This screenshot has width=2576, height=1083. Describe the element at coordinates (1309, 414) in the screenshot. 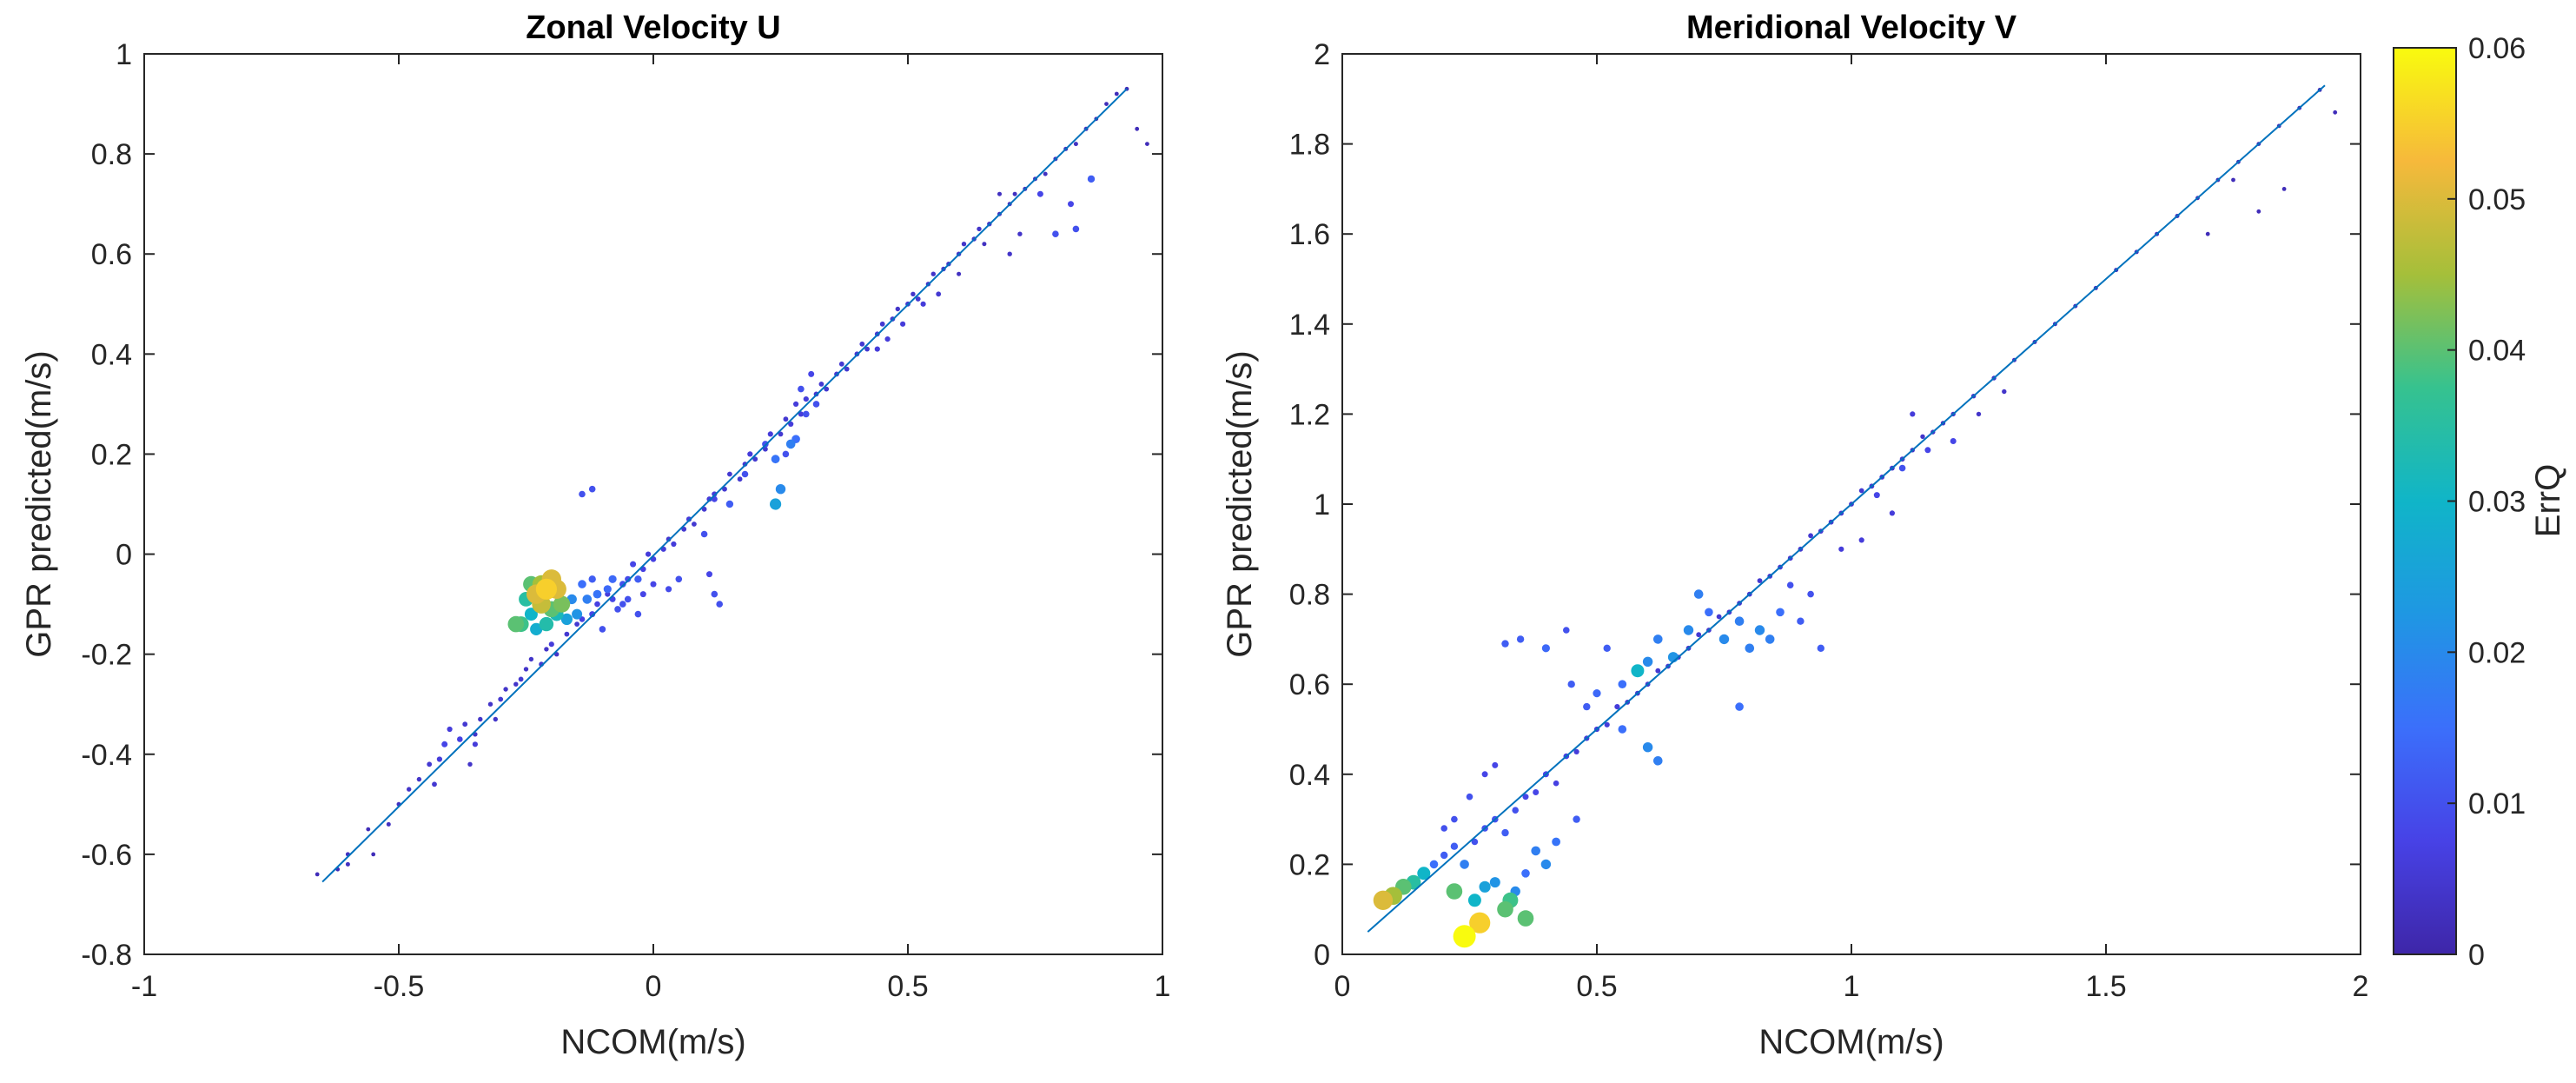

I see `y-tick-label: 1.2` at that location.